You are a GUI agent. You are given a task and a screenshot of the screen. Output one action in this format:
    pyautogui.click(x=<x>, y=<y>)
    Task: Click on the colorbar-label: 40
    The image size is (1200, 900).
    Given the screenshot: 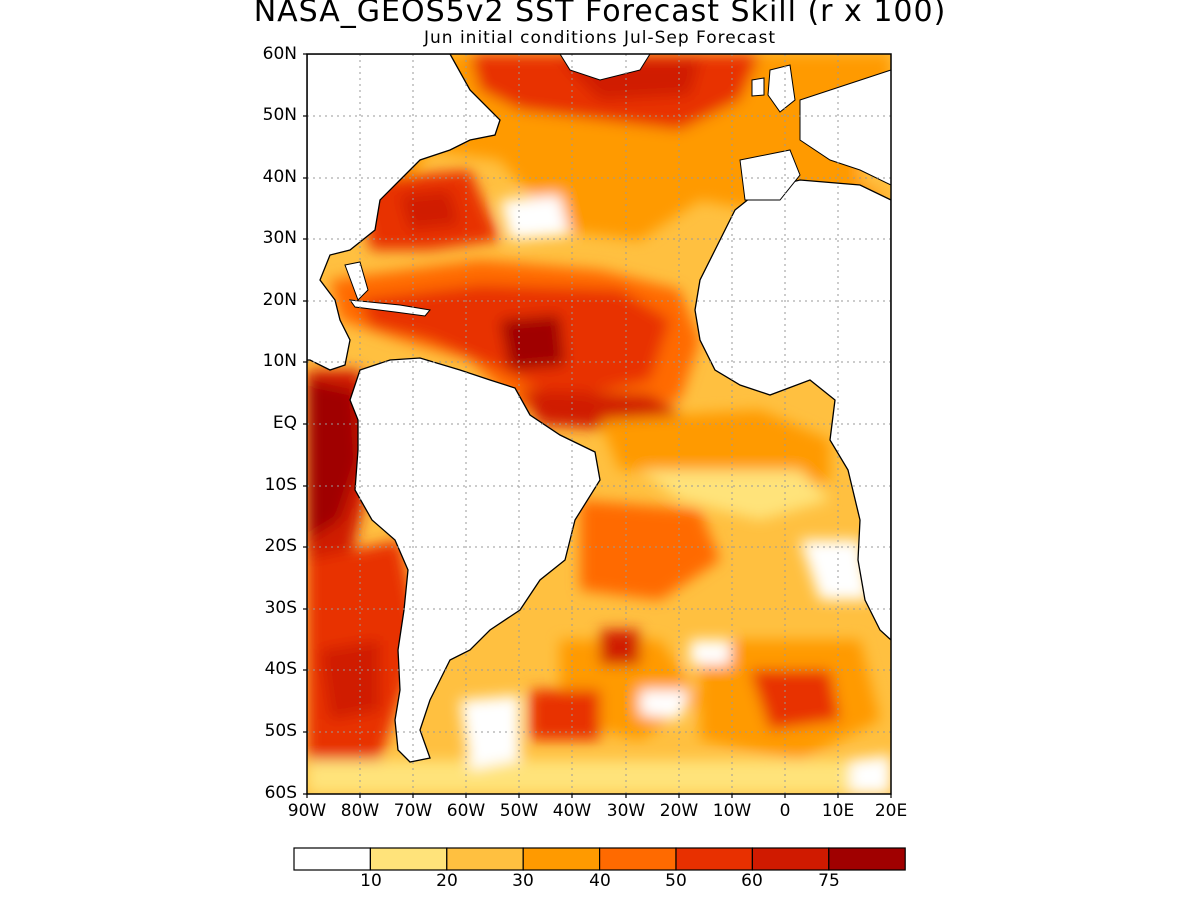 What is the action you would take?
    pyautogui.click(x=600, y=881)
    